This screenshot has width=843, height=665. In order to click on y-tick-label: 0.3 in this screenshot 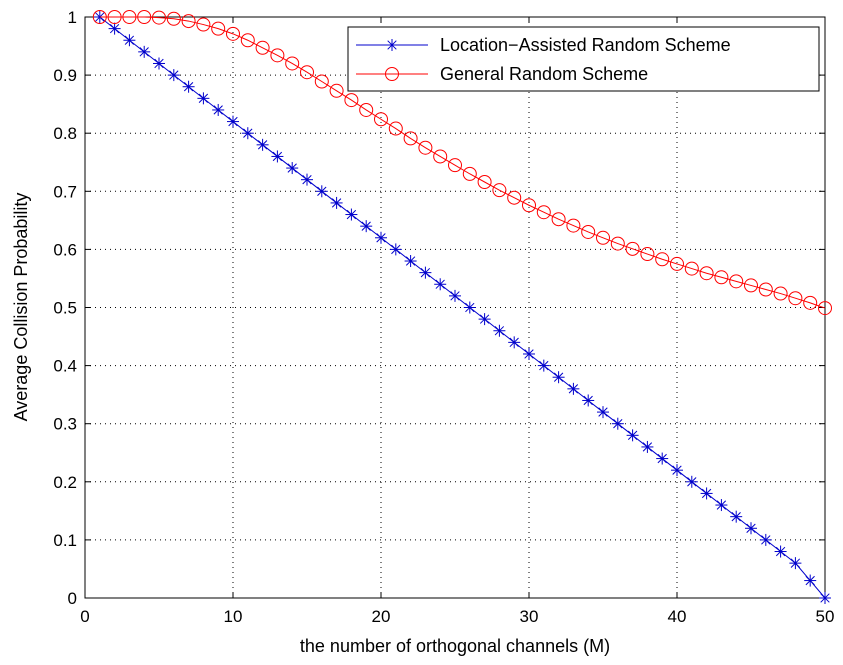, I will do `click(65, 424)`.